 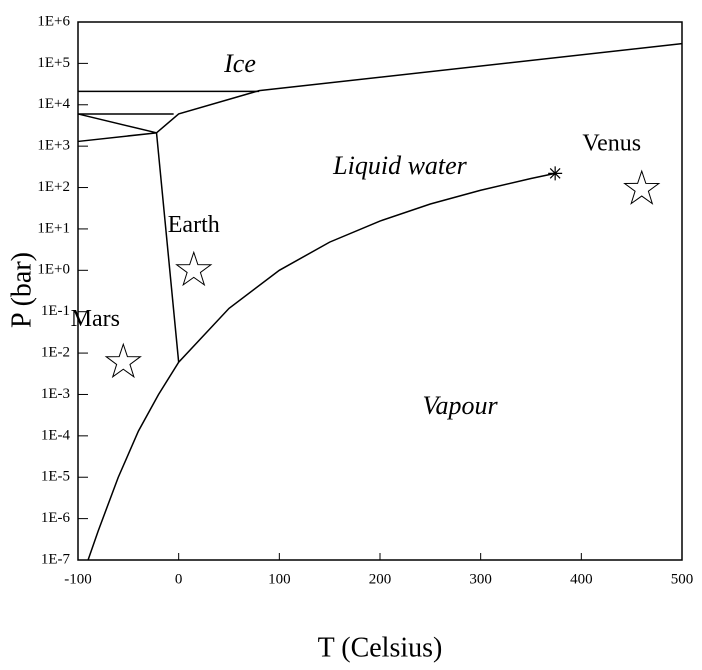 What do you see at coordinates (55, 394) in the screenshot?
I see `y-tick-label: 1E-3` at bounding box center [55, 394].